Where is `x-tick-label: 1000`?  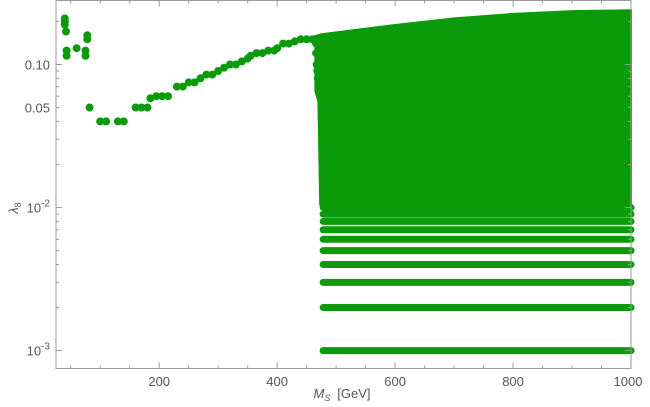
x-tick-label: 1000 is located at coordinates (628, 381).